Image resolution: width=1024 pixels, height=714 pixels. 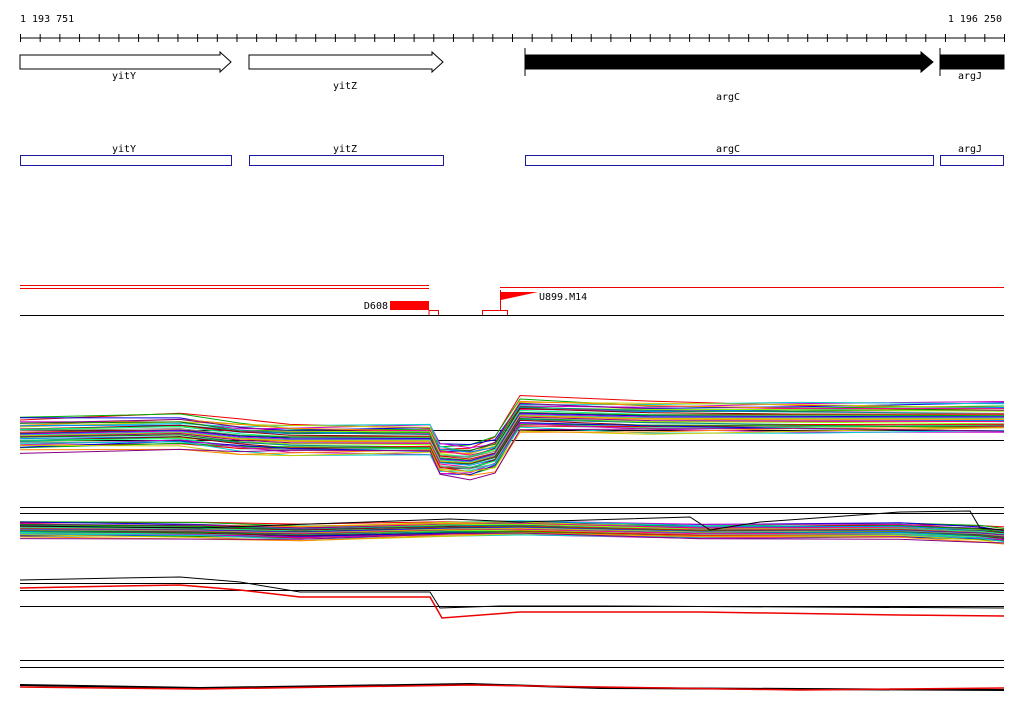 What do you see at coordinates (975, 19) in the screenshot?
I see `ruler-end: 1 196 250` at bounding box center [975, 19].